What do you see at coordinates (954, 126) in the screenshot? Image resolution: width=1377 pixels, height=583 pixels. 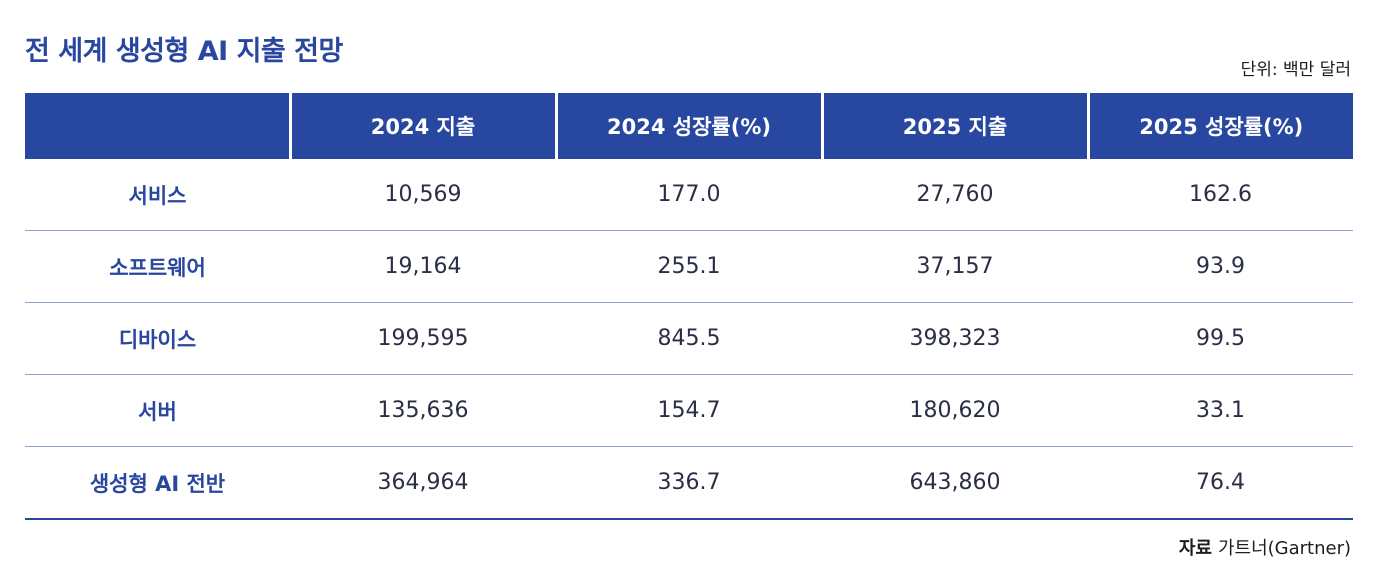 I see `header-cell-2025-spending: 2025 지출` at bounding box center [954, 126].